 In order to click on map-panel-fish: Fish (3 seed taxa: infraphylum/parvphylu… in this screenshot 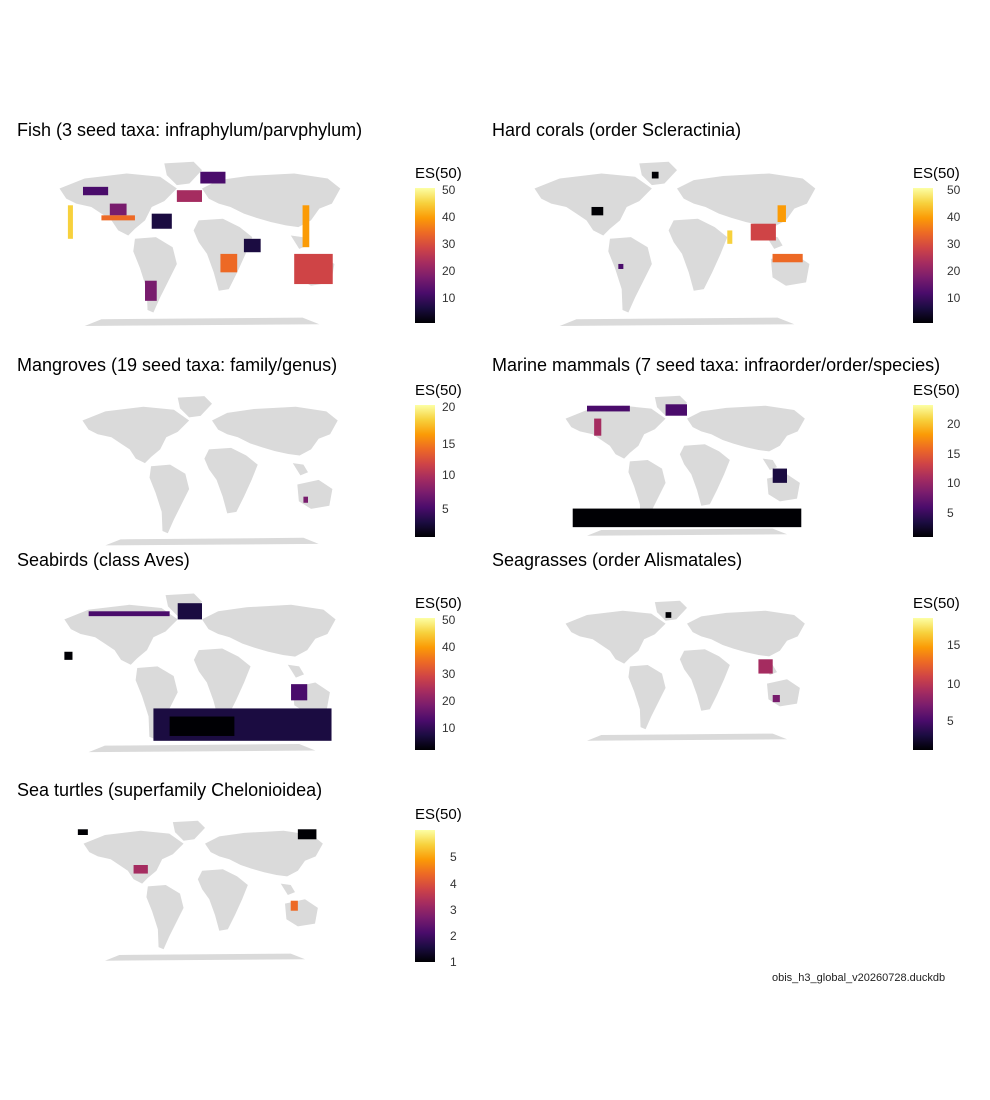, I will do `click(237, 225)`.